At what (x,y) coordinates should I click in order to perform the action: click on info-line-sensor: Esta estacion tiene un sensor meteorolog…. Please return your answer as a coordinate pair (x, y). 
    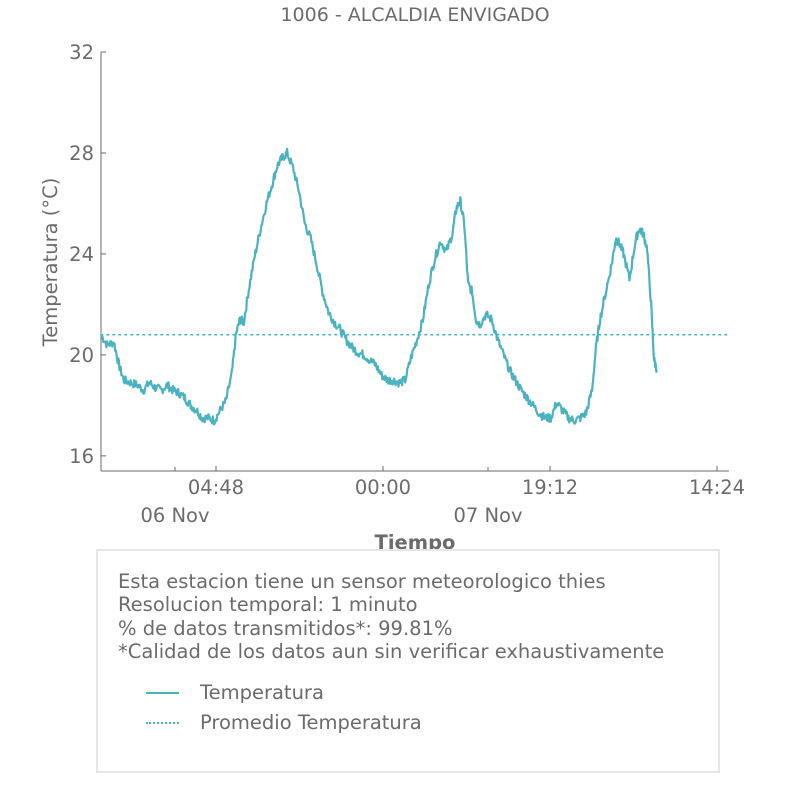
    Looking at the image, I should click on (362, 581).